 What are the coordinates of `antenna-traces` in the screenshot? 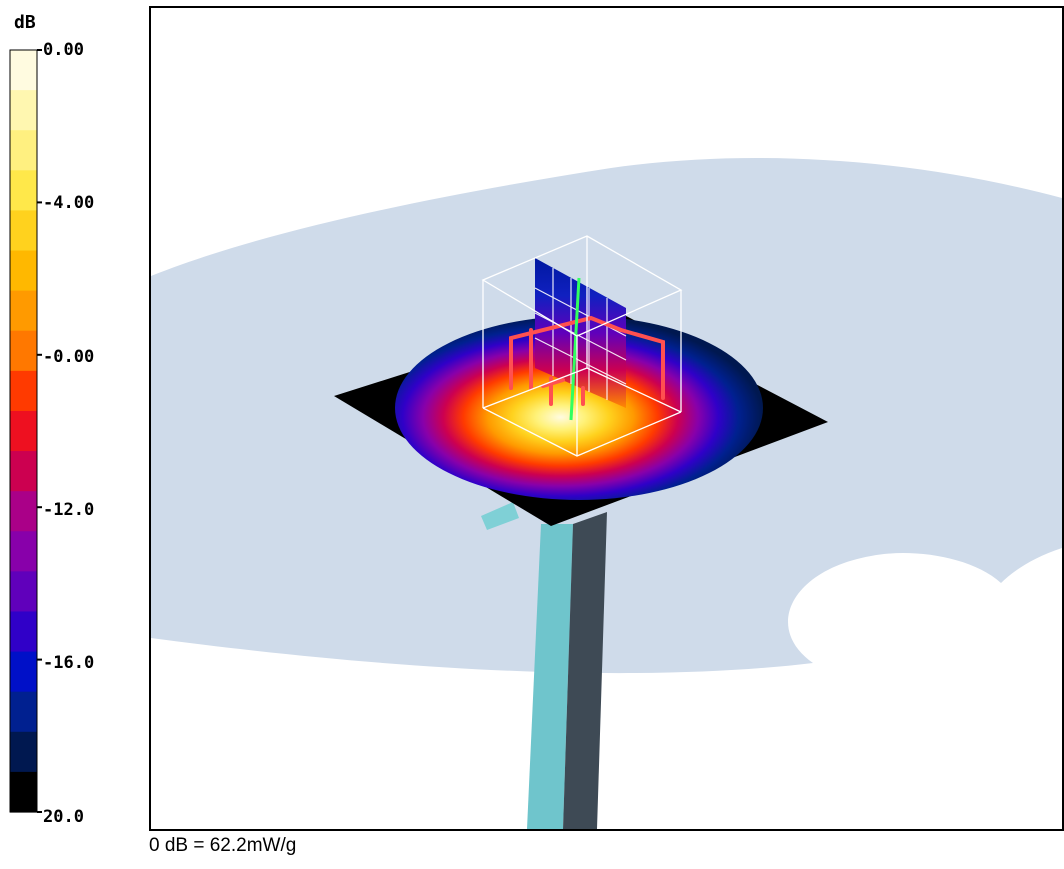 It's located at (587, 360).